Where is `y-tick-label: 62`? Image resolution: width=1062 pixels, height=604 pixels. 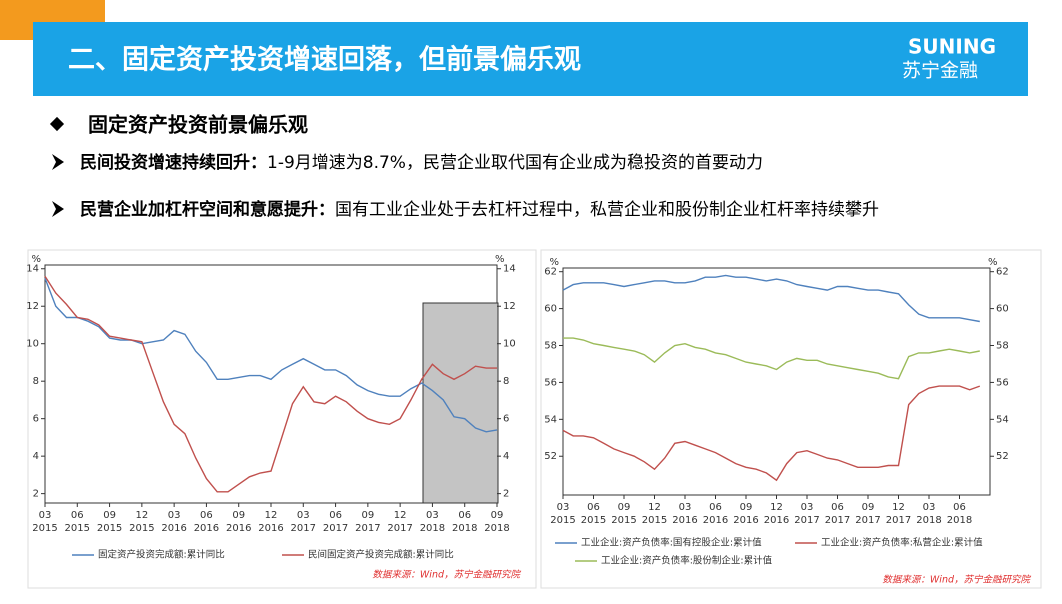
y-tick-label: 62 is located at coordinates (550, 272).